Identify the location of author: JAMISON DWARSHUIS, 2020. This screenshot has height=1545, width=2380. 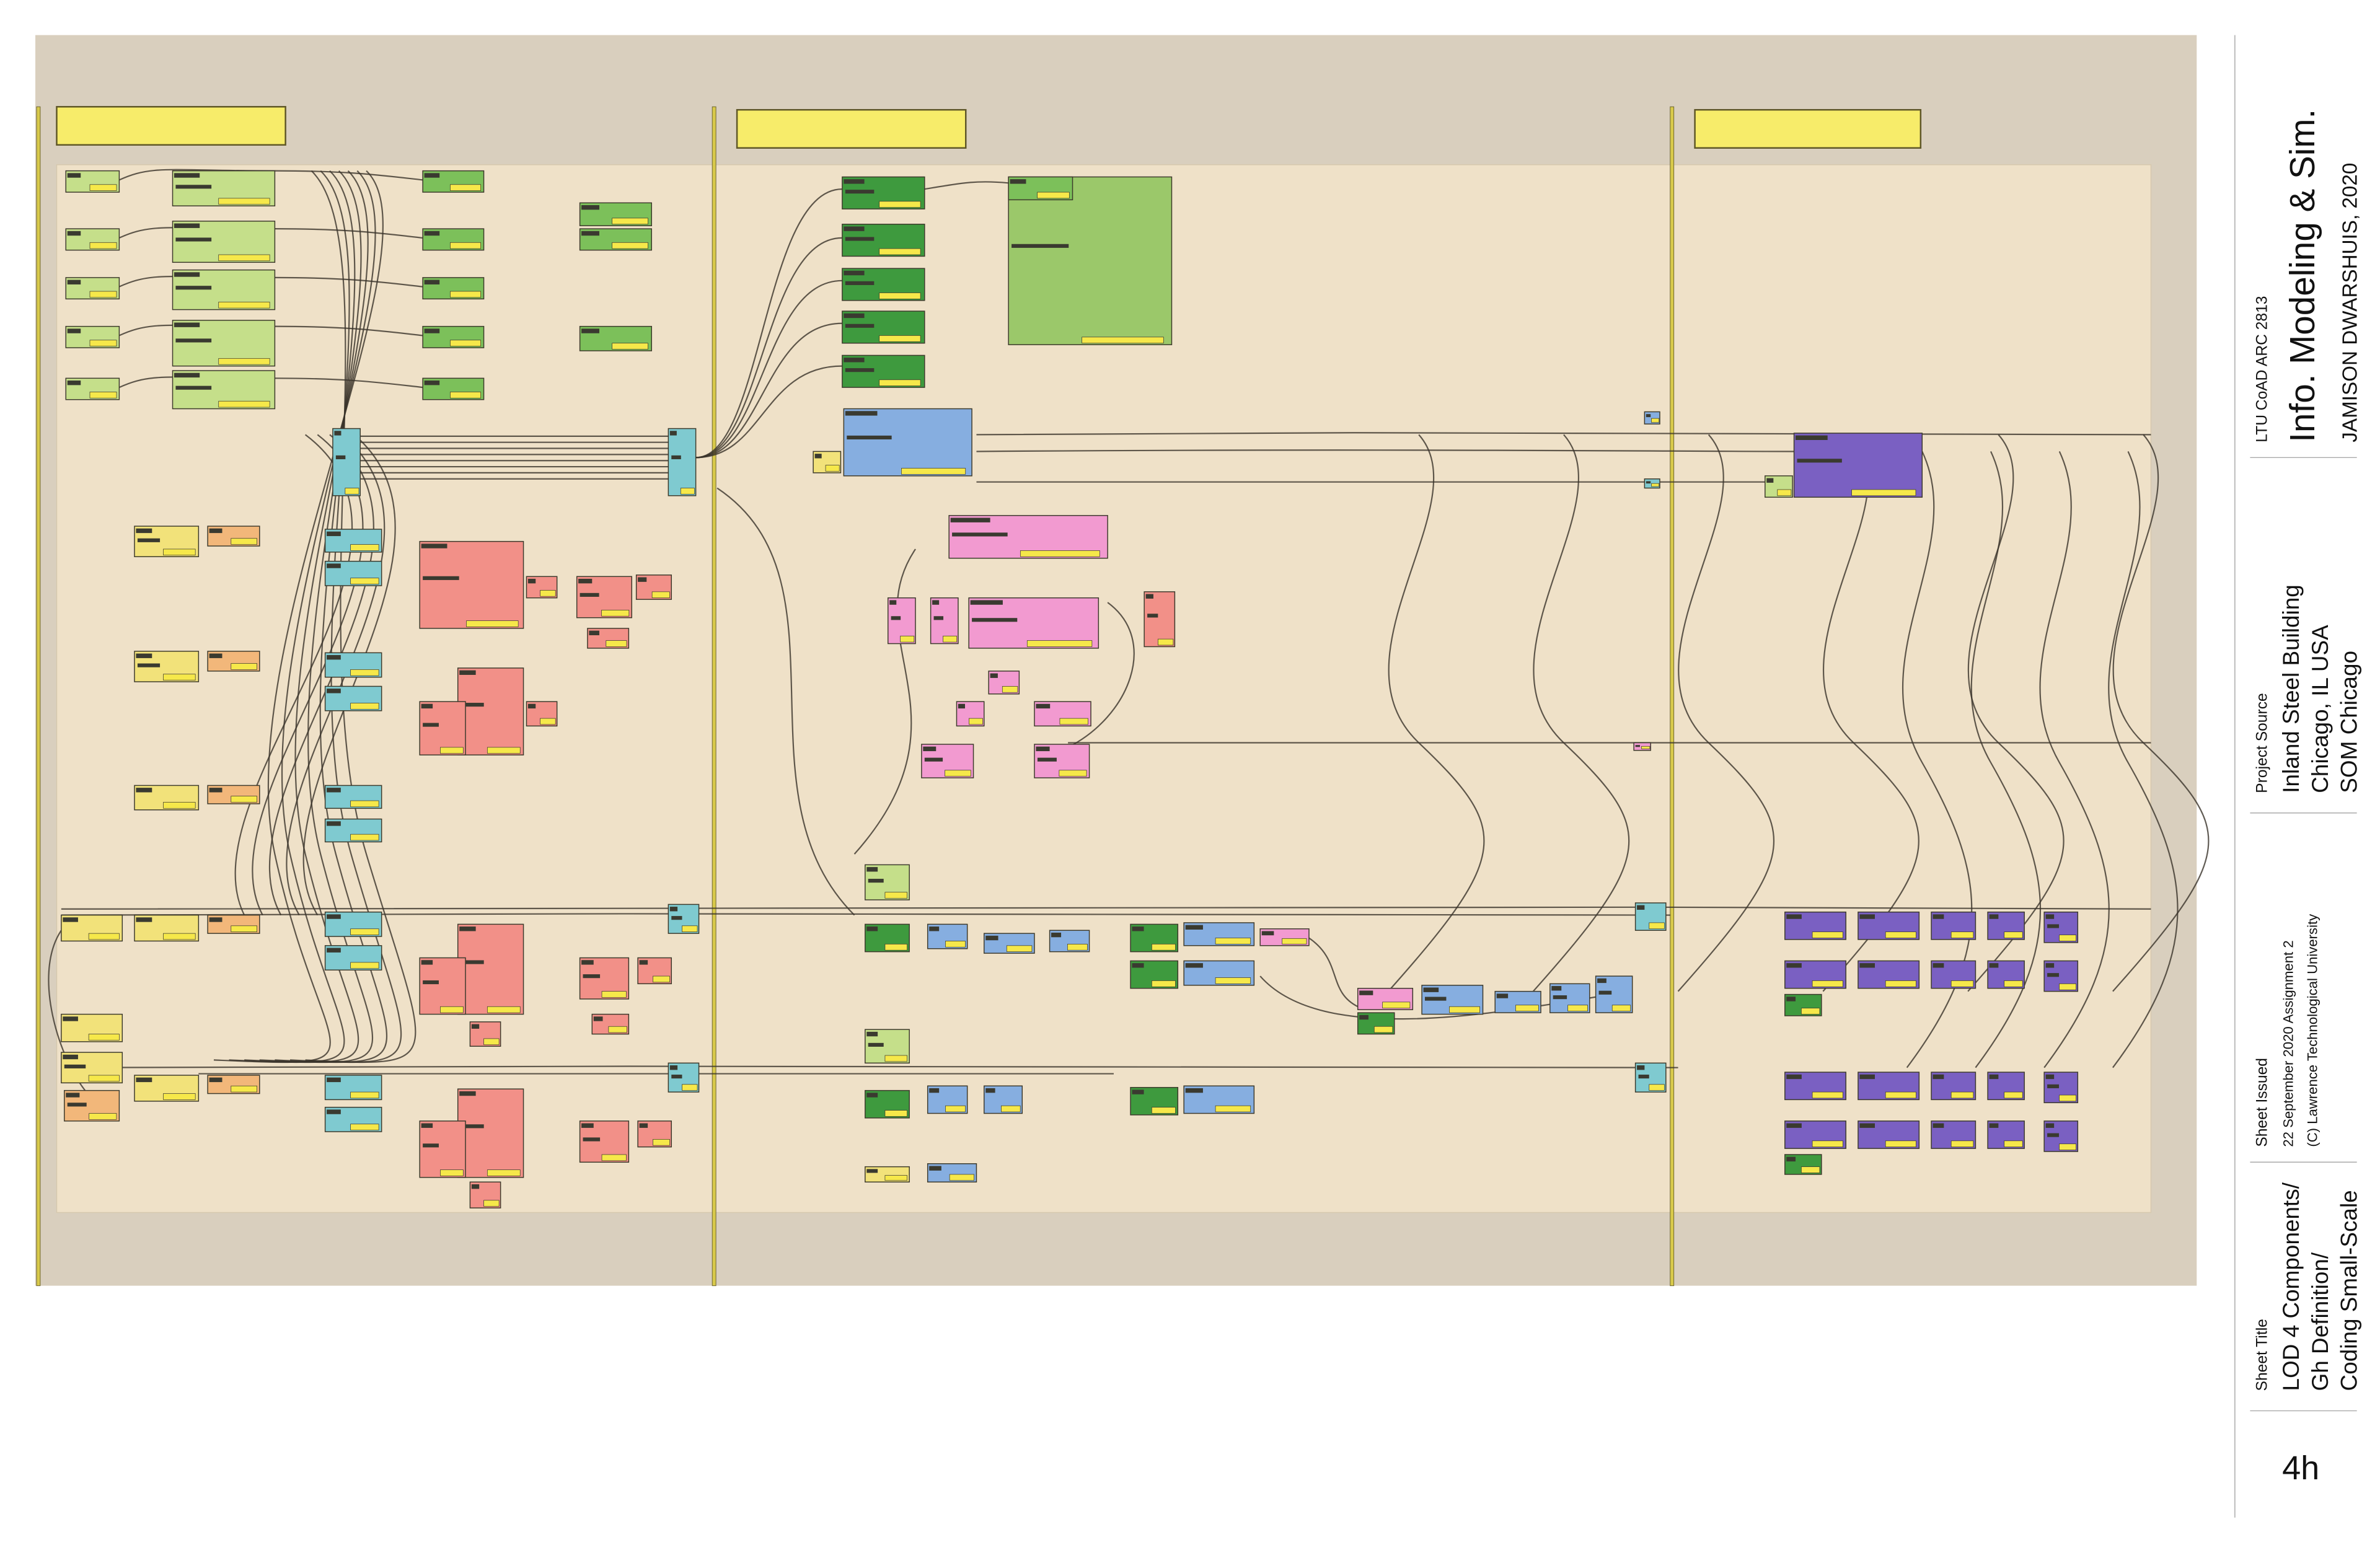
(2350, 302).